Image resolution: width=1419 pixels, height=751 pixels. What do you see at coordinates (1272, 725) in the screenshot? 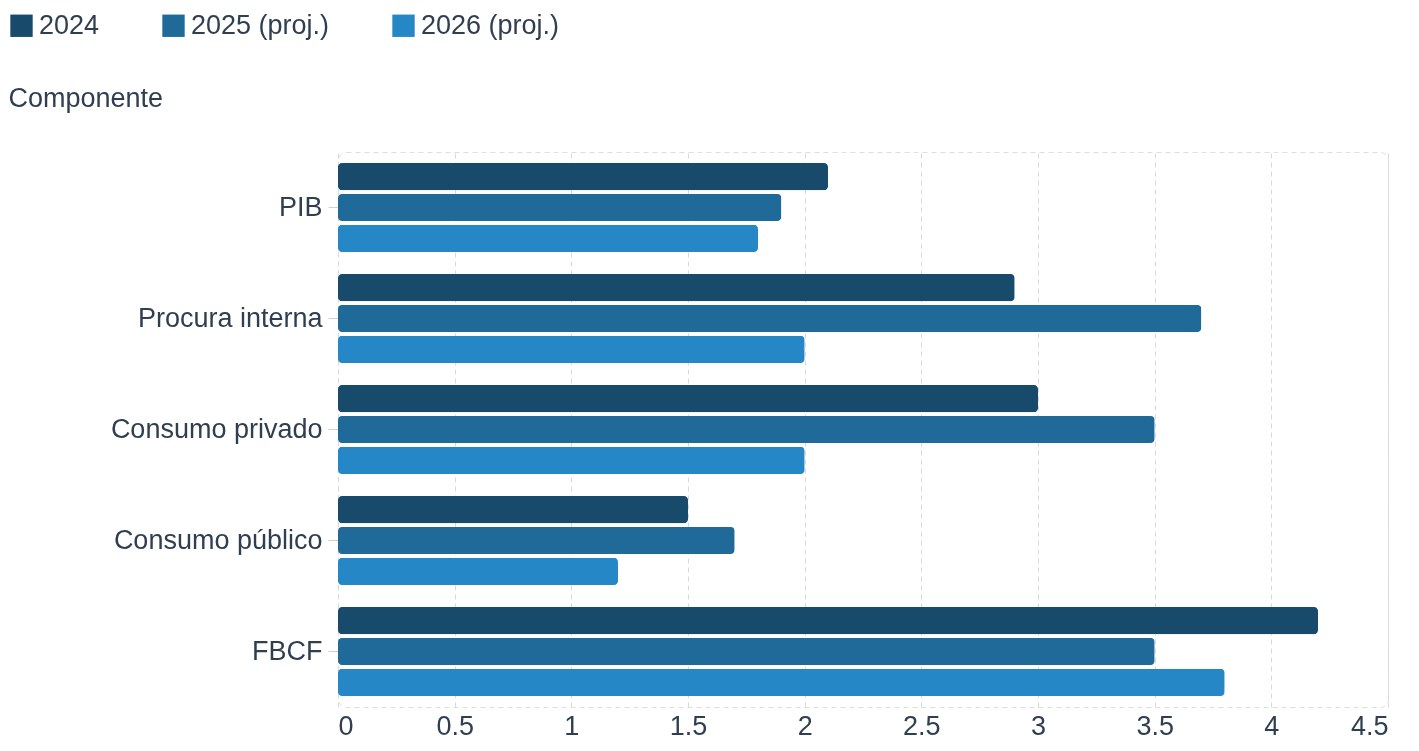
I see `x-tick-label: 4` at bounding box center [1272, 725].